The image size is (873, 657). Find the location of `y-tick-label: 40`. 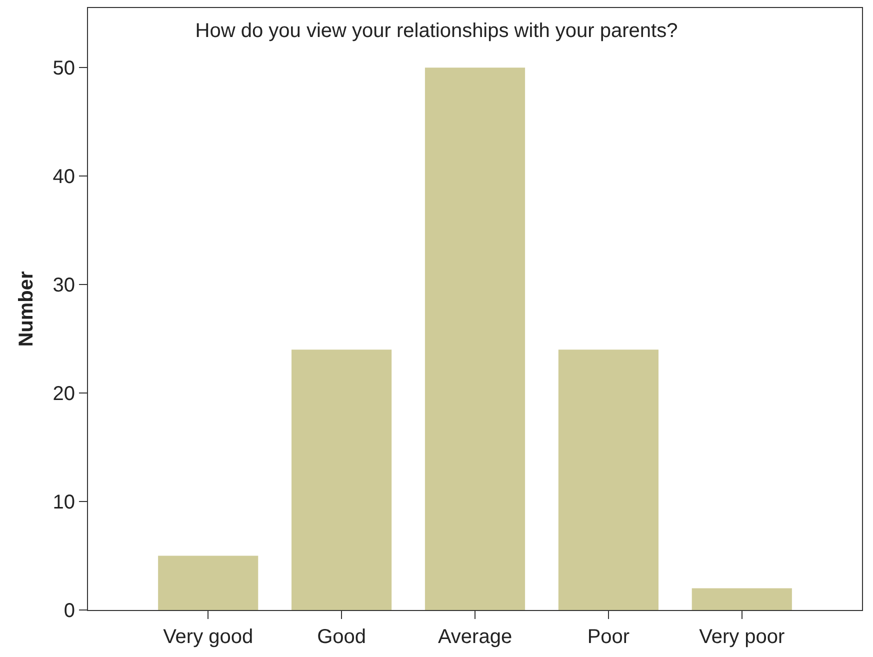

y-tick-label: 40 is located at coordinates (63, 177).